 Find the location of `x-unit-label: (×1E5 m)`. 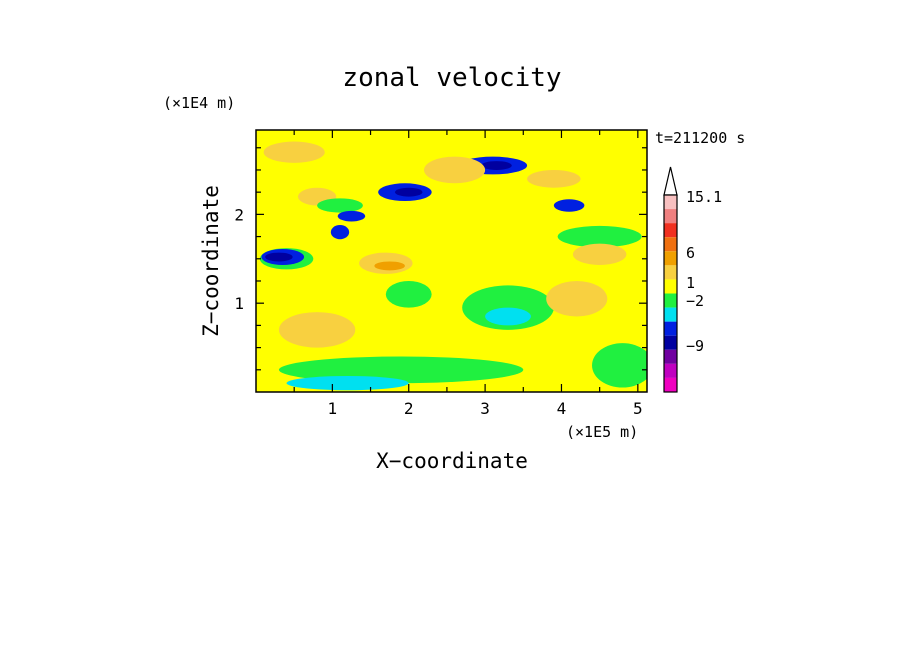

x-unit-label: (×1E5 m) is located at coordinates (602, 432).